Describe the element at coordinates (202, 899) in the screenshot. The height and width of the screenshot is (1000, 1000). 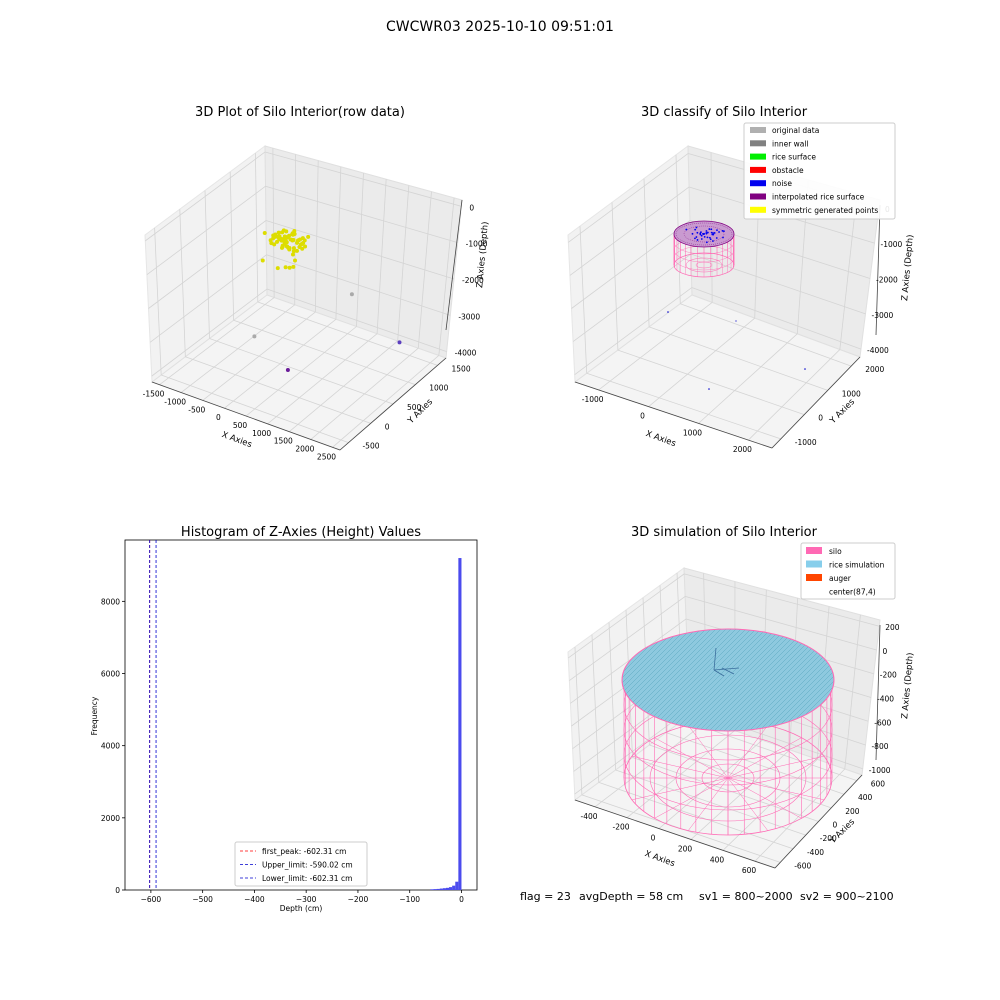
I see `x-tick-label: −500` at that location.